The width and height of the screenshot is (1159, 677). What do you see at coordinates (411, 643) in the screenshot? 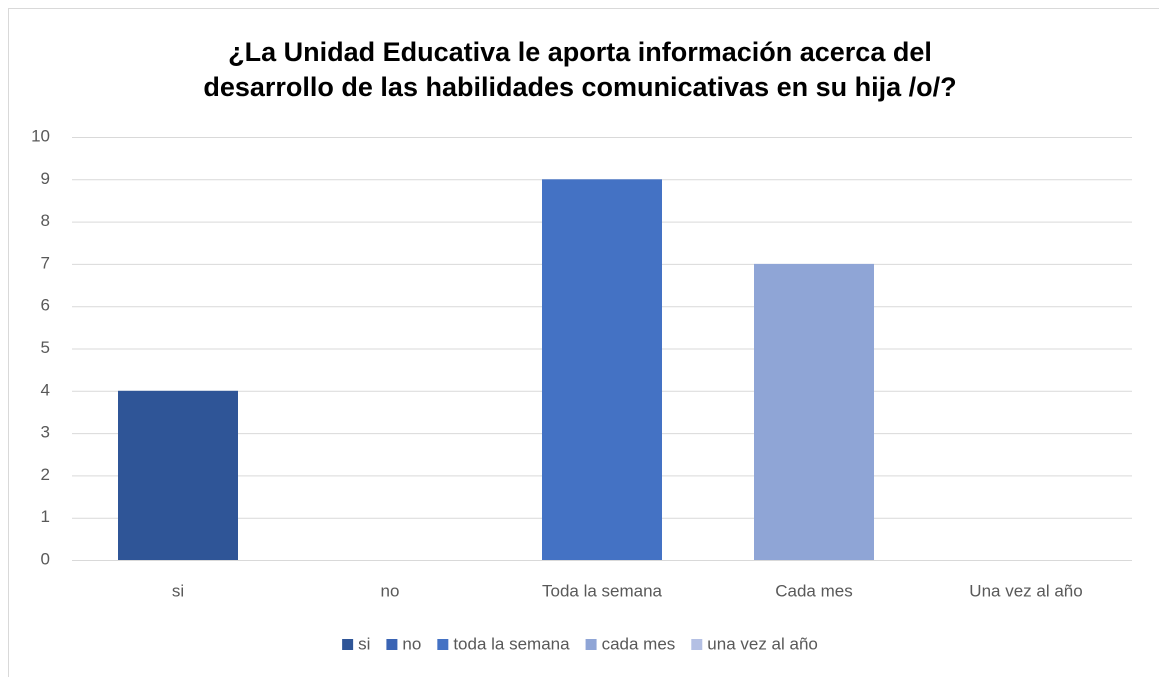
I see `legend-label: no` at bounding box center [411, 643].